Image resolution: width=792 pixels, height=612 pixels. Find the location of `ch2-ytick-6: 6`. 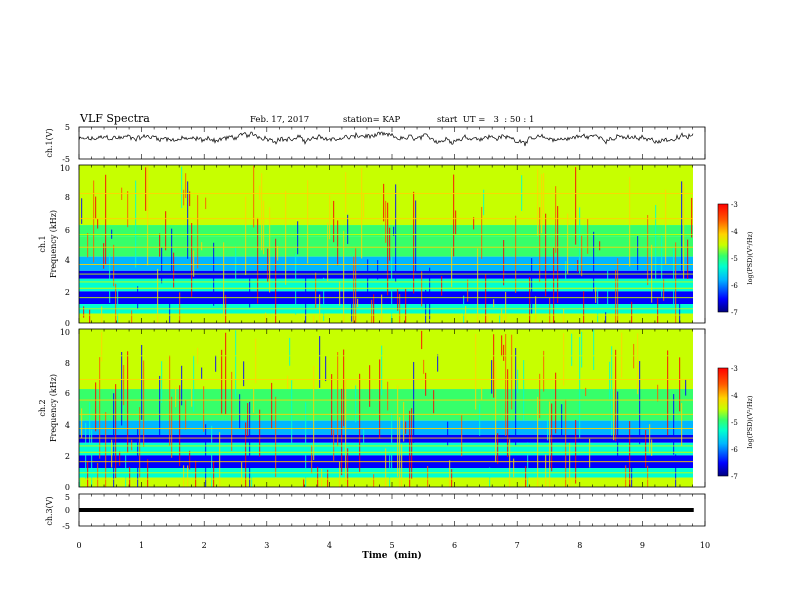

ch2-ytick-6: 6 is located at coordinates (67, 393).